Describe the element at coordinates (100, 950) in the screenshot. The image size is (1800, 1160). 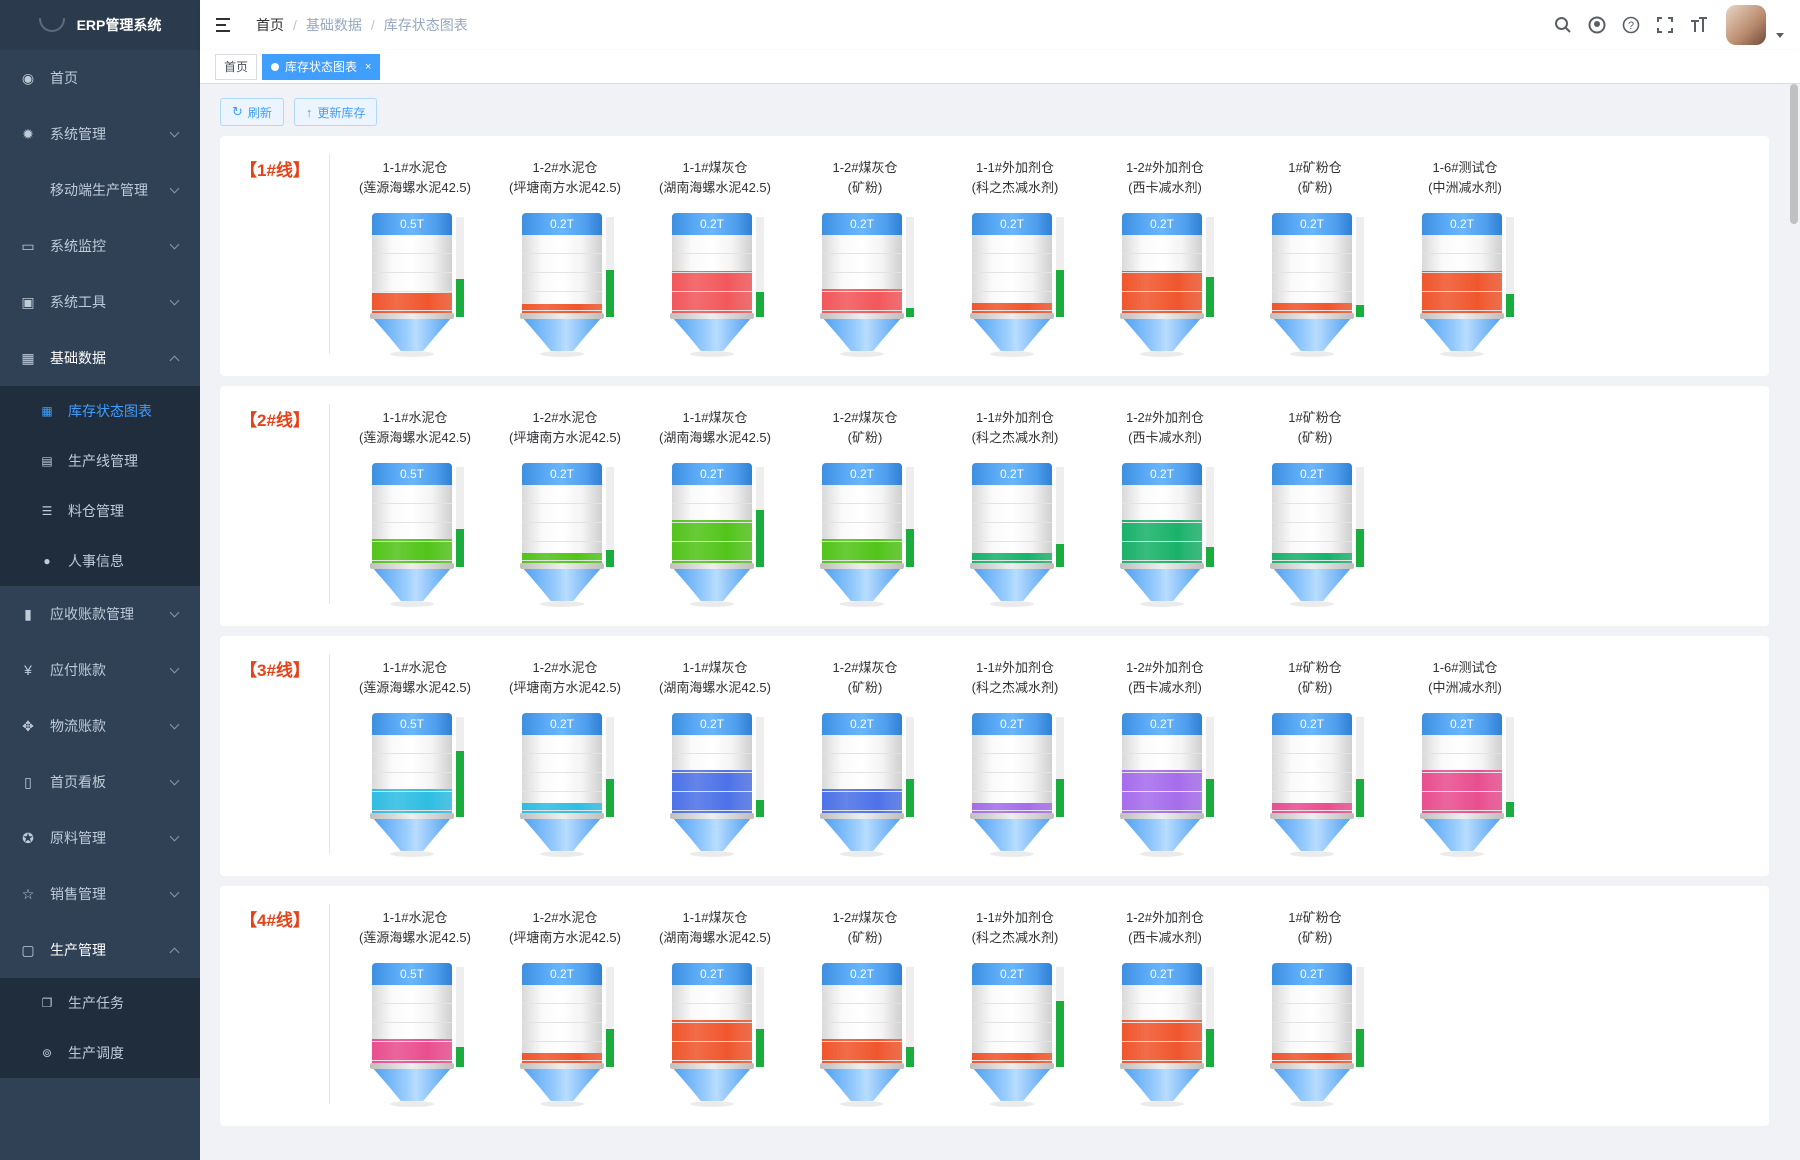
I see `menu-item-production: ▢ 生产管理` at that location.